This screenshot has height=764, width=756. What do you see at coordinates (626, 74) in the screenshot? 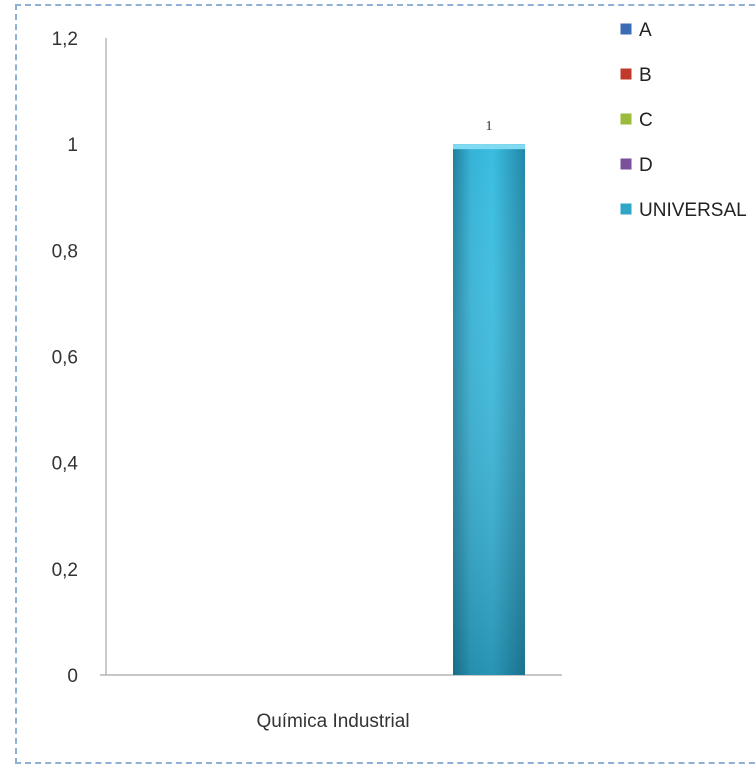
I see `legend-swatch-b` at bounding box center [626, 74].